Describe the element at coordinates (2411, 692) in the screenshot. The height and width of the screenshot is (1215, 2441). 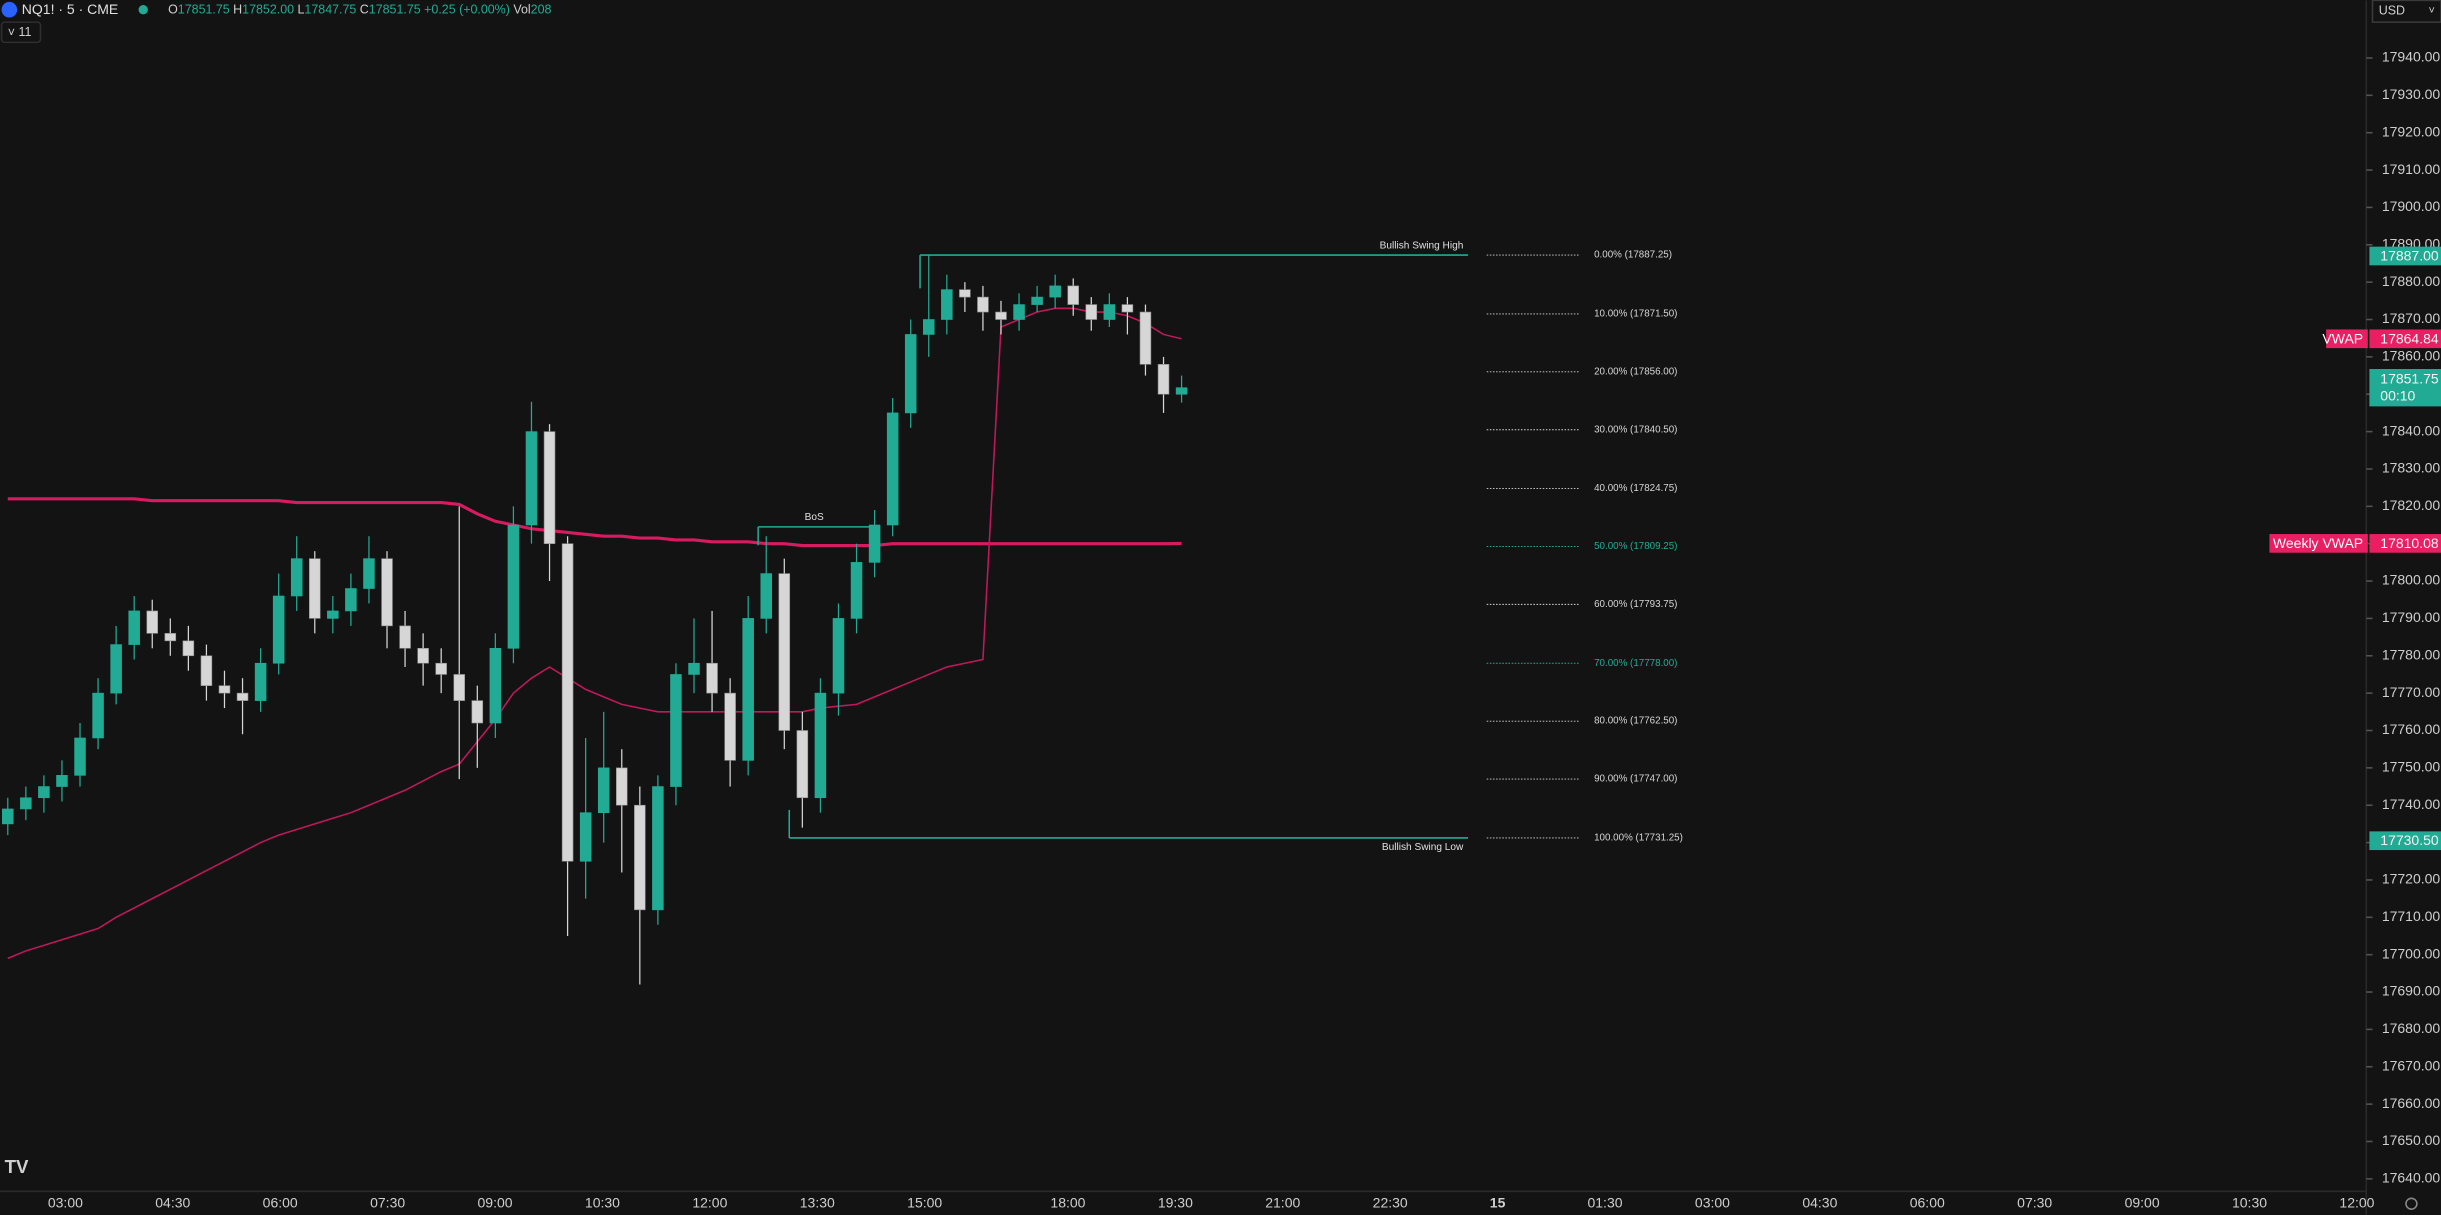
I see `y-tick-label: 17770.00` at that location.